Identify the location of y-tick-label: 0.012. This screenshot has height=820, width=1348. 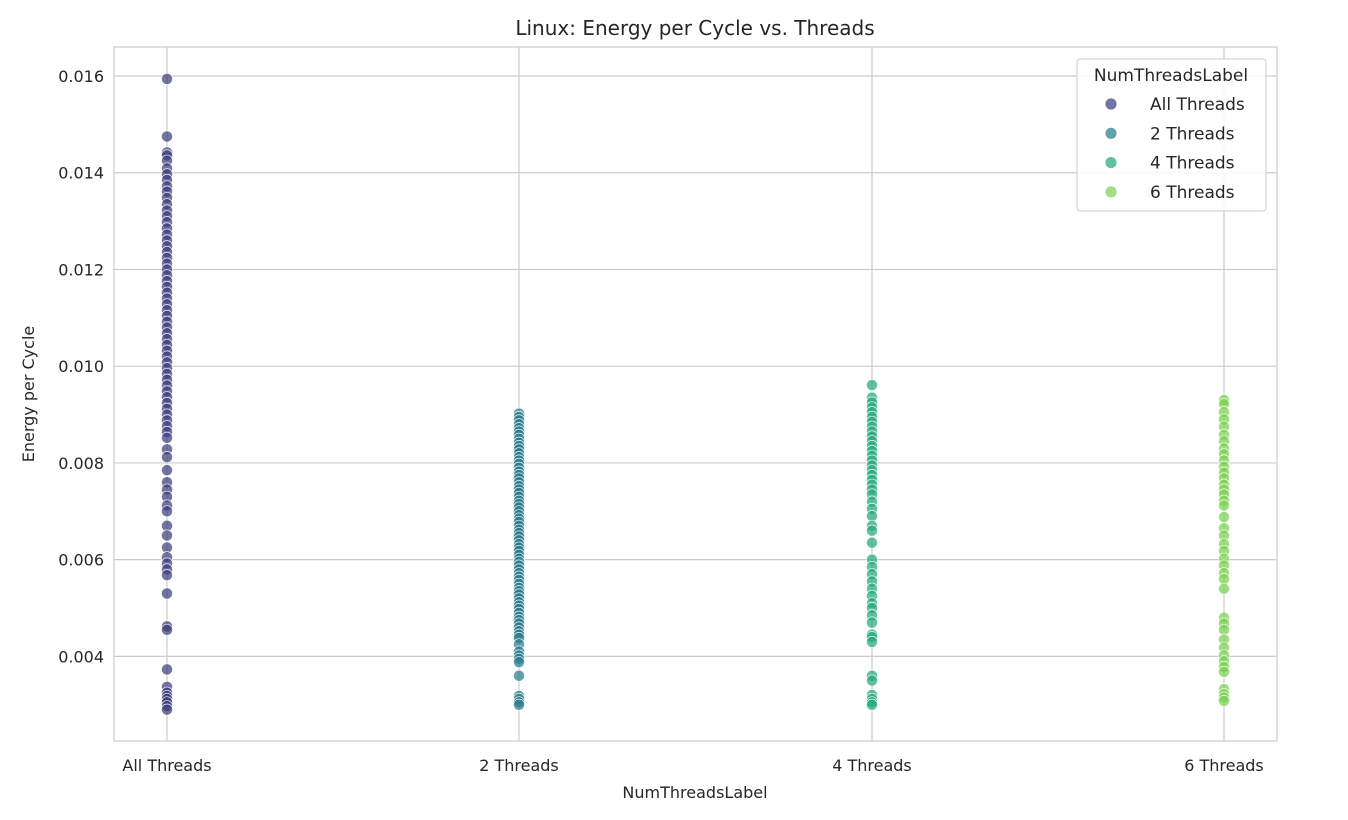
(81, 269).